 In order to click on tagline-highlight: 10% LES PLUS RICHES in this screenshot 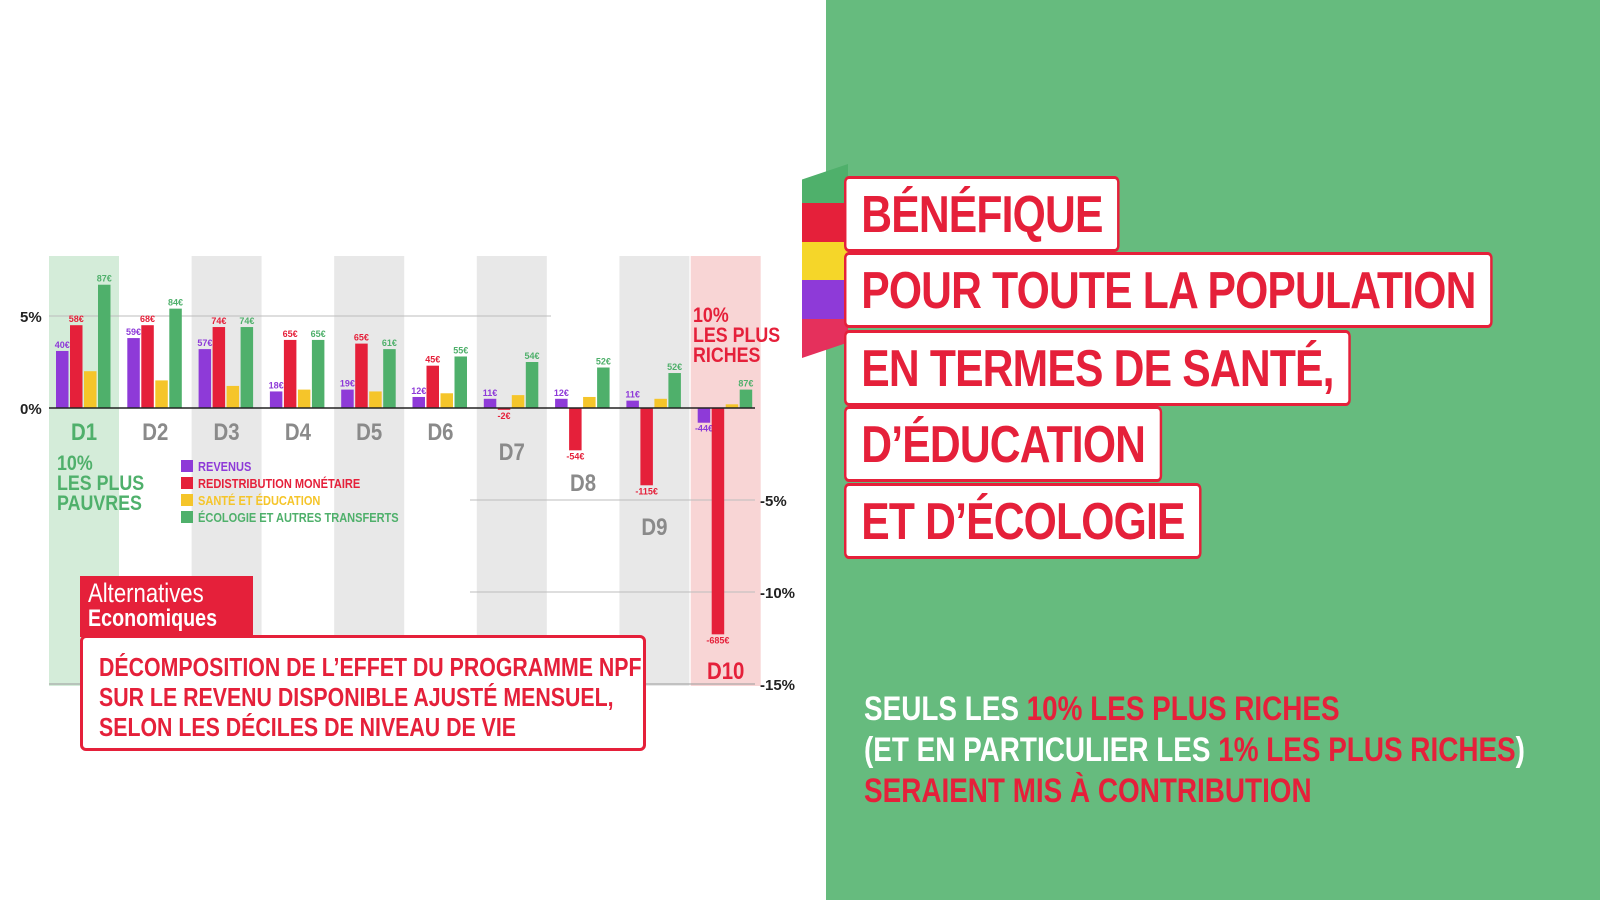, I will do `click(1183, 709)`.